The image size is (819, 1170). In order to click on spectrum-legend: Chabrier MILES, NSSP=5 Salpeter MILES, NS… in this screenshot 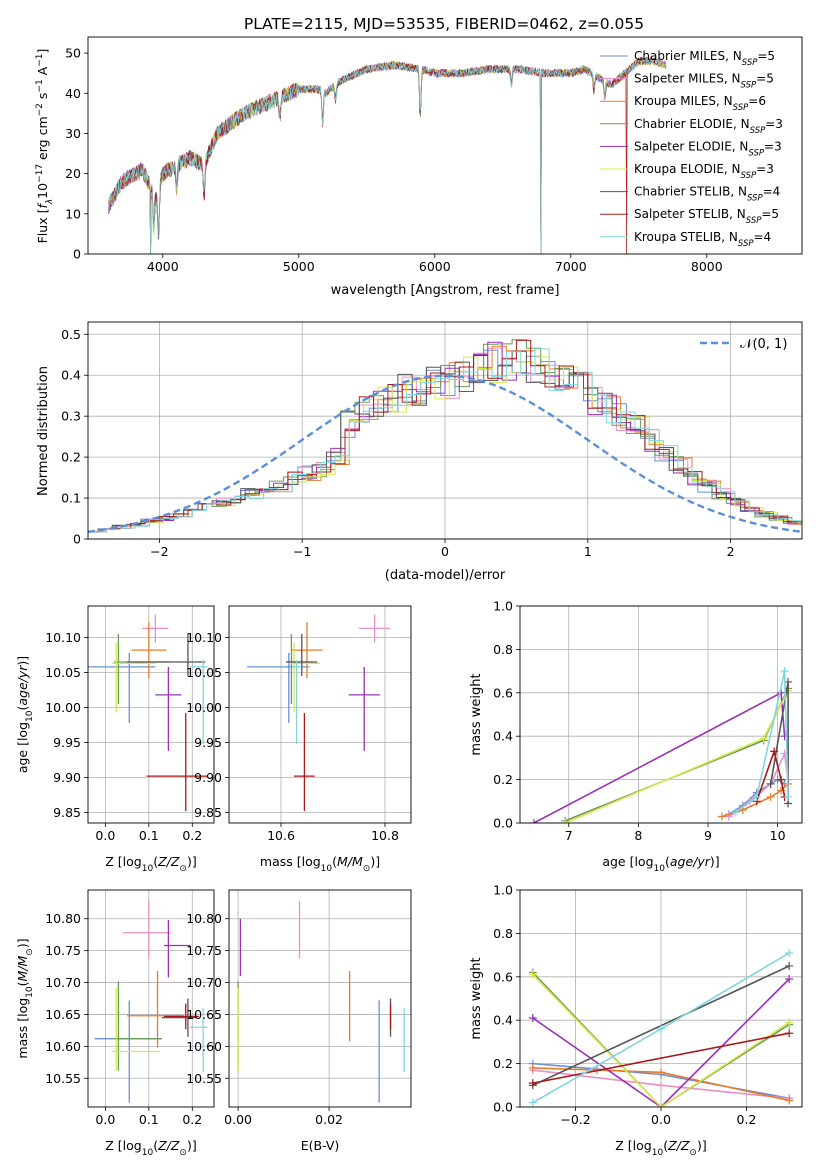, I will do `click(691, 149)`.